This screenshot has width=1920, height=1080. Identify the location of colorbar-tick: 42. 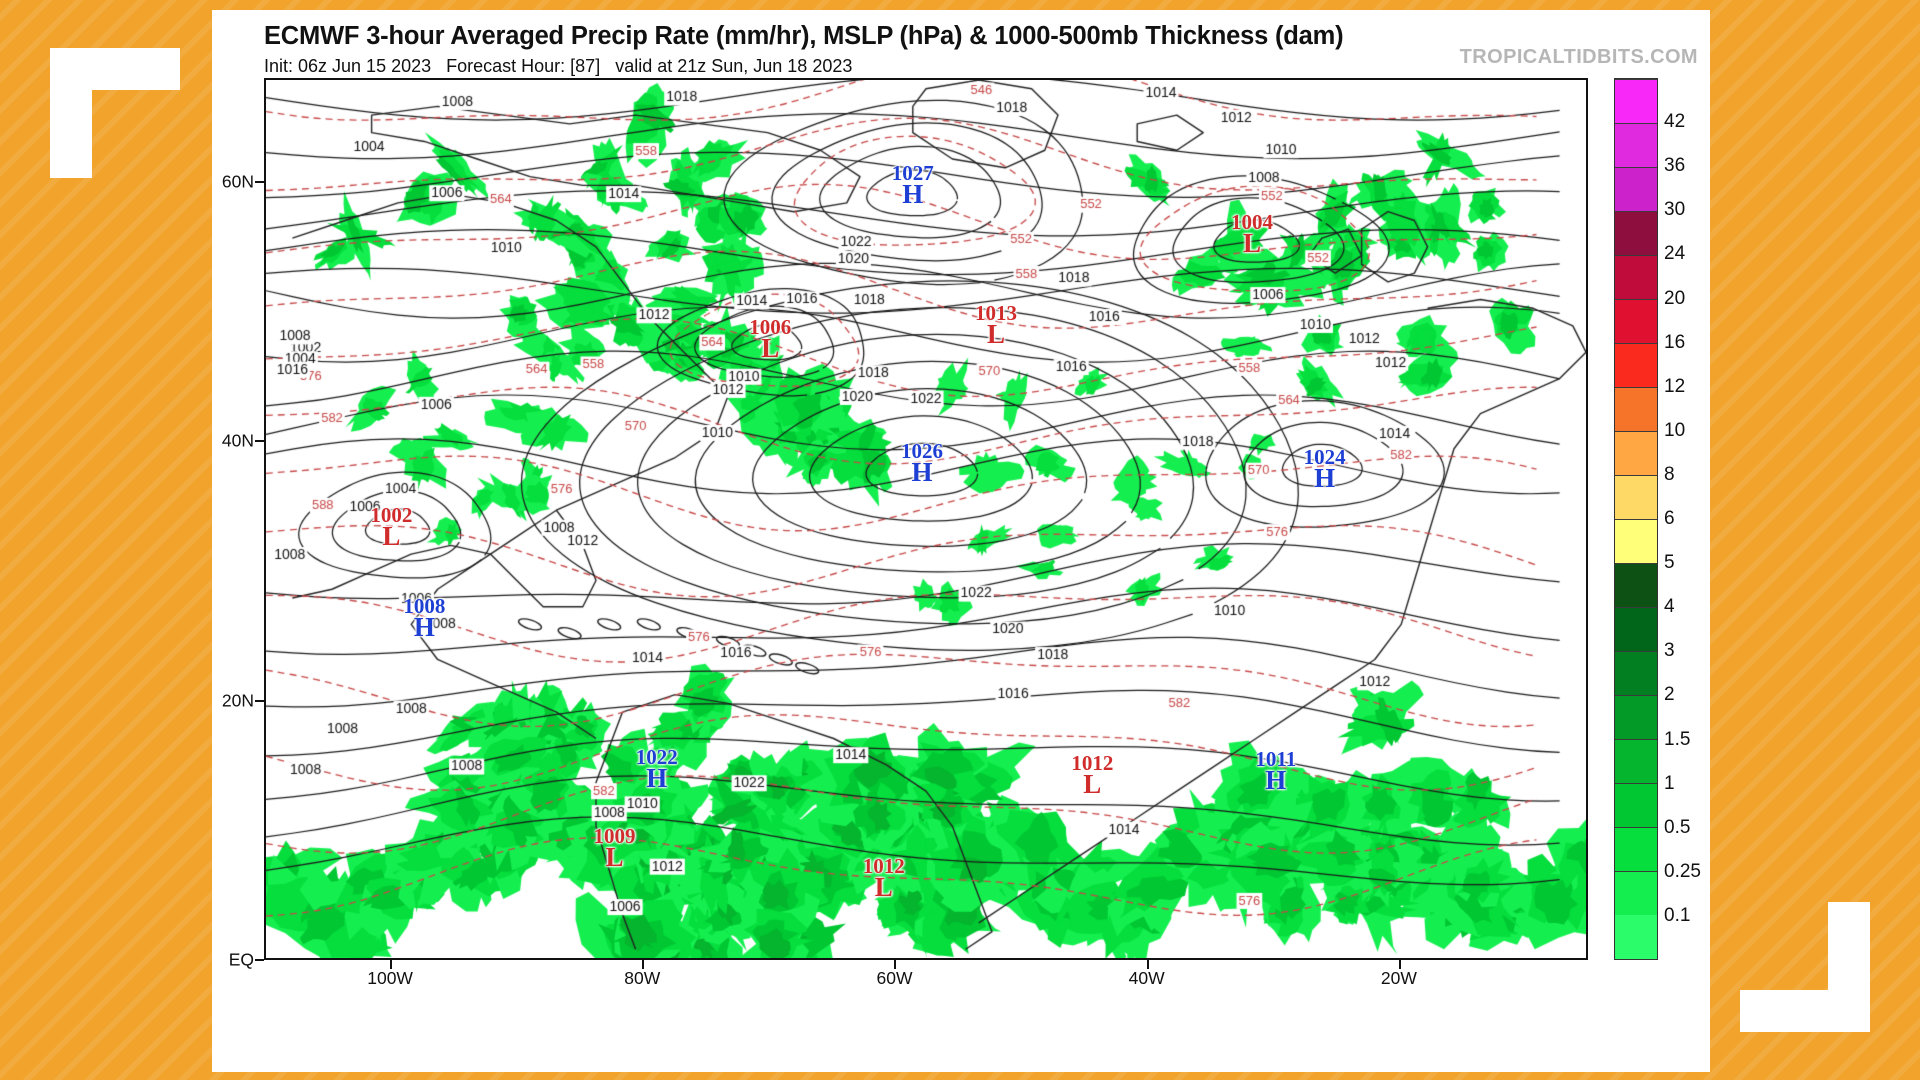
(1675, 122).